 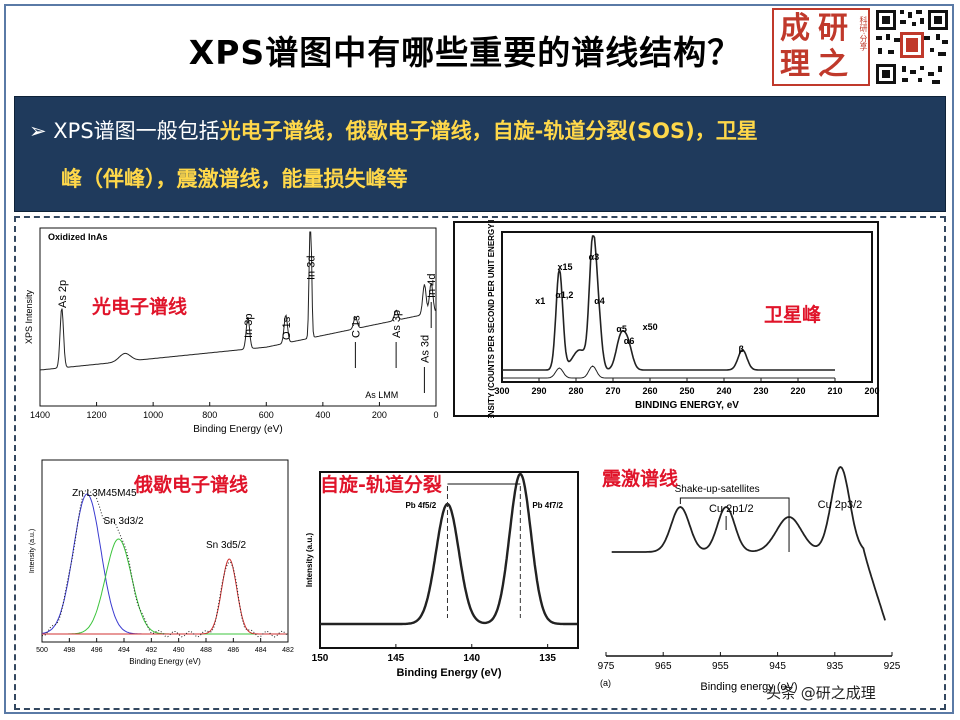 I want to click on qr-code-icon, so click(x=912, y=47).